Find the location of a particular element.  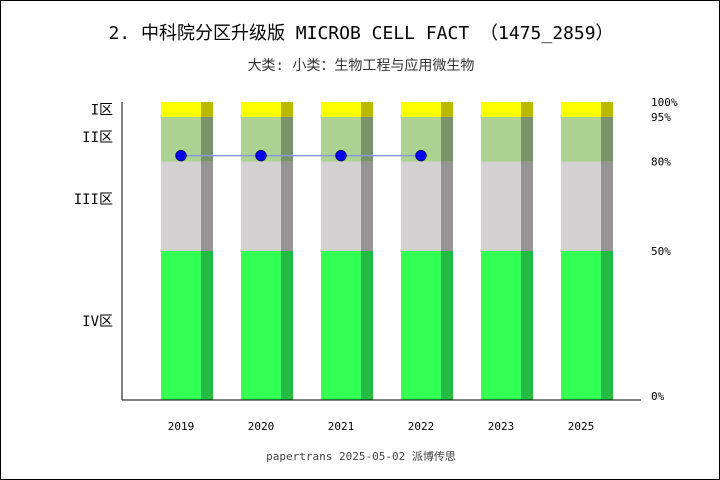

series-point-2020 is located at coordinates (261, 155).